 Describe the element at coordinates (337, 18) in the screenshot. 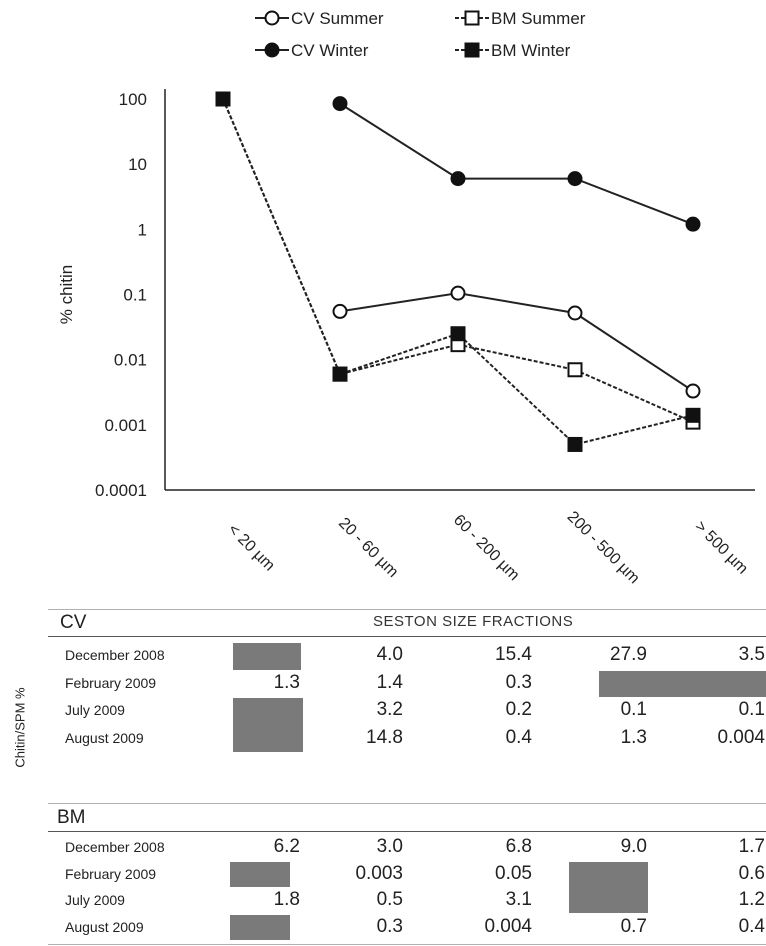

I see `legend-label: CV Summer` at that location.